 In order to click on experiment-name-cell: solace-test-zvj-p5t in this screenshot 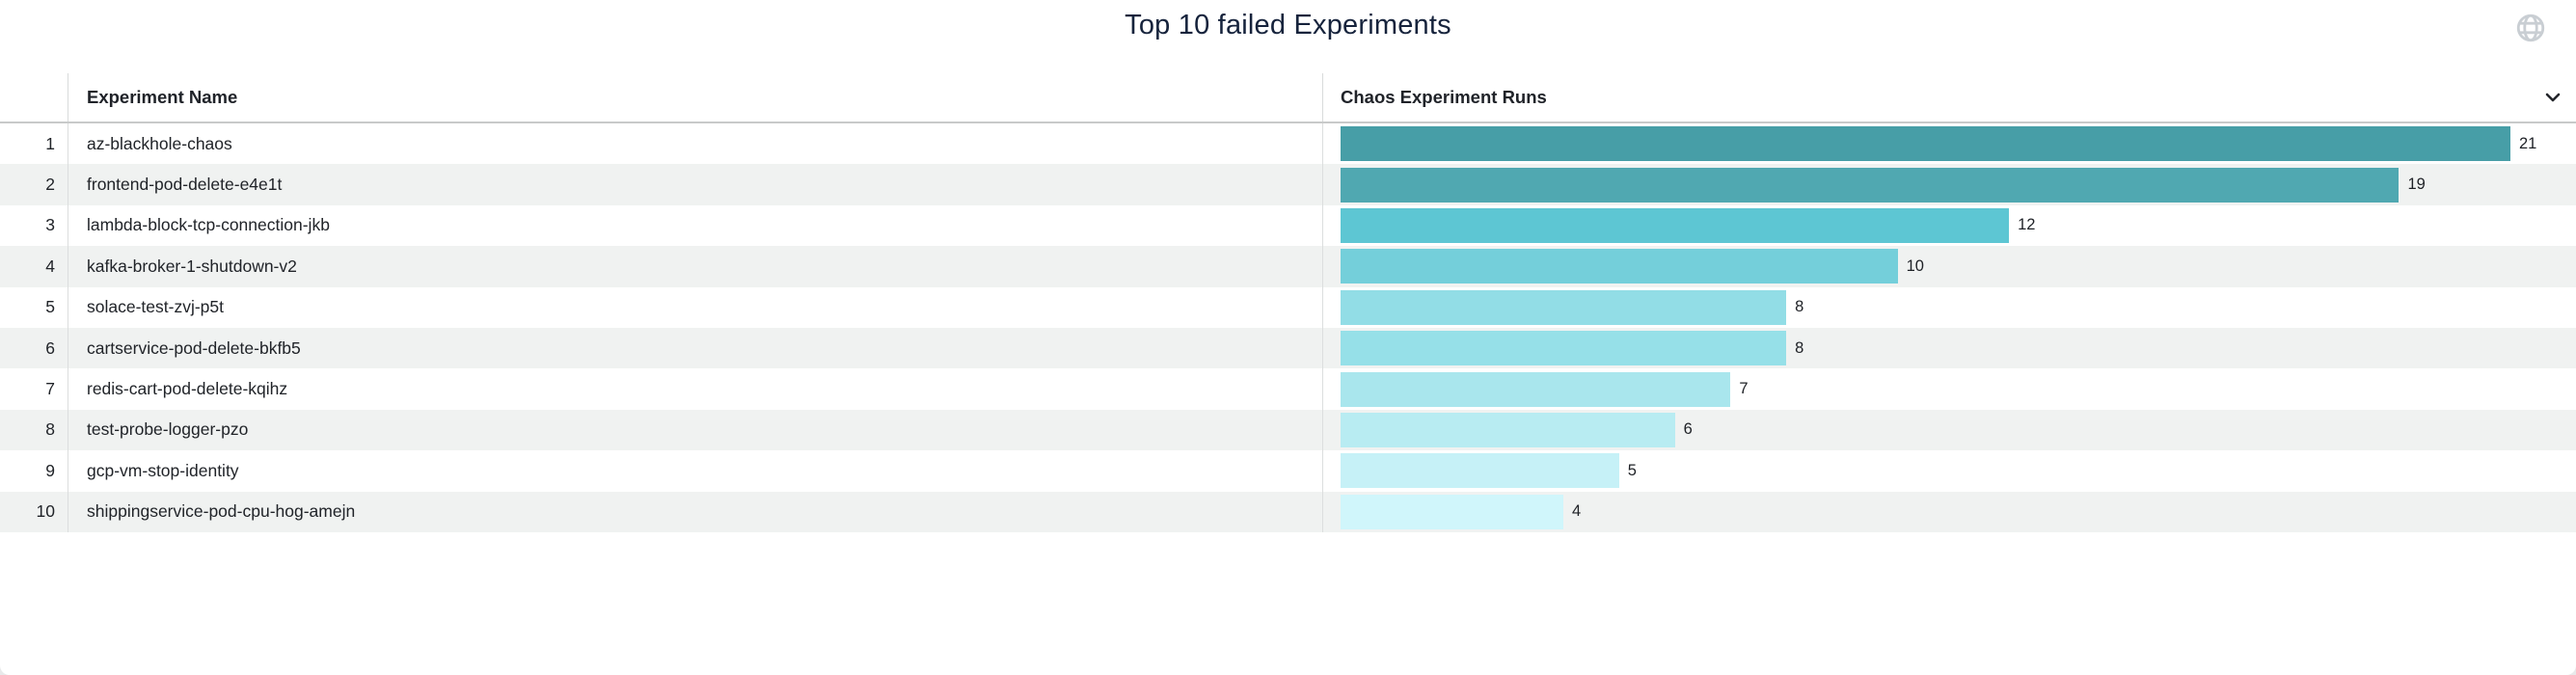, I will do `click(695, 307)`.